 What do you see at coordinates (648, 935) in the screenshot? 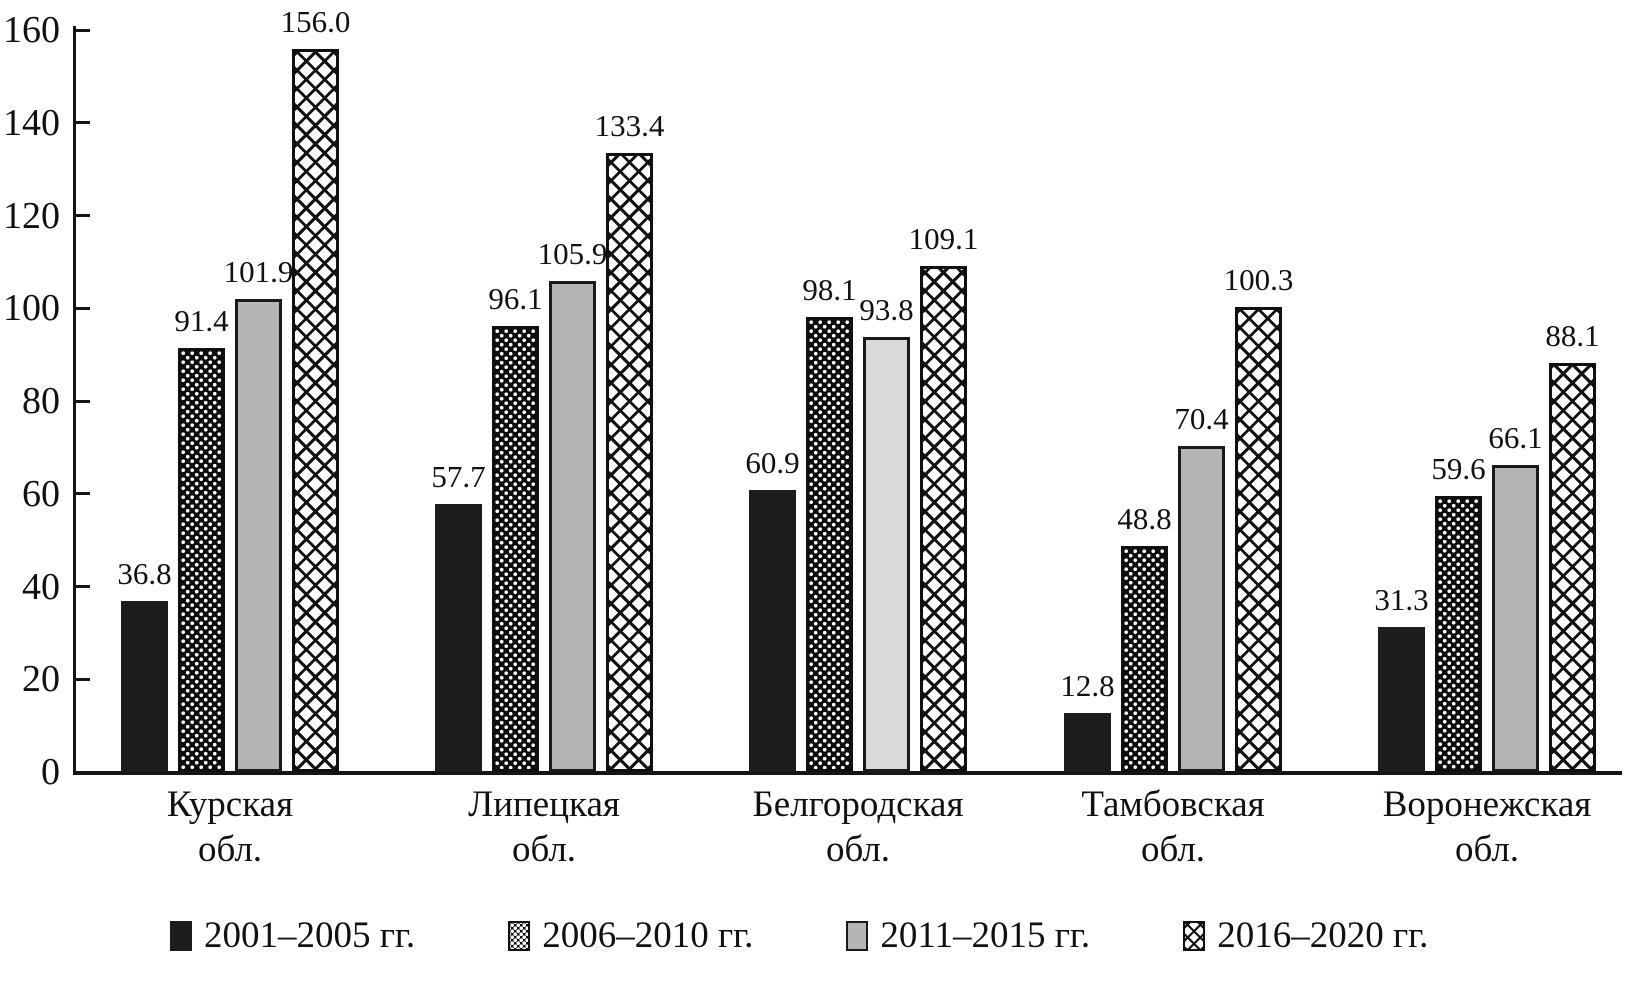
I see `legend-label: 2006–2010 гг.` at bounding box center [648, 935].